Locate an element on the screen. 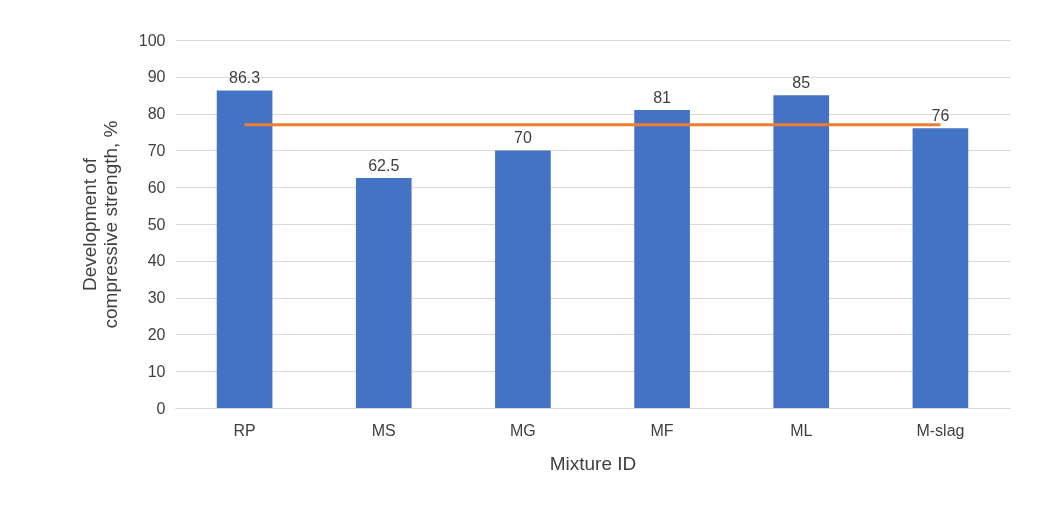 The width and height of the screenshot is (1057, 520). x-tick-label: MS is located at coordinates (383, 430).